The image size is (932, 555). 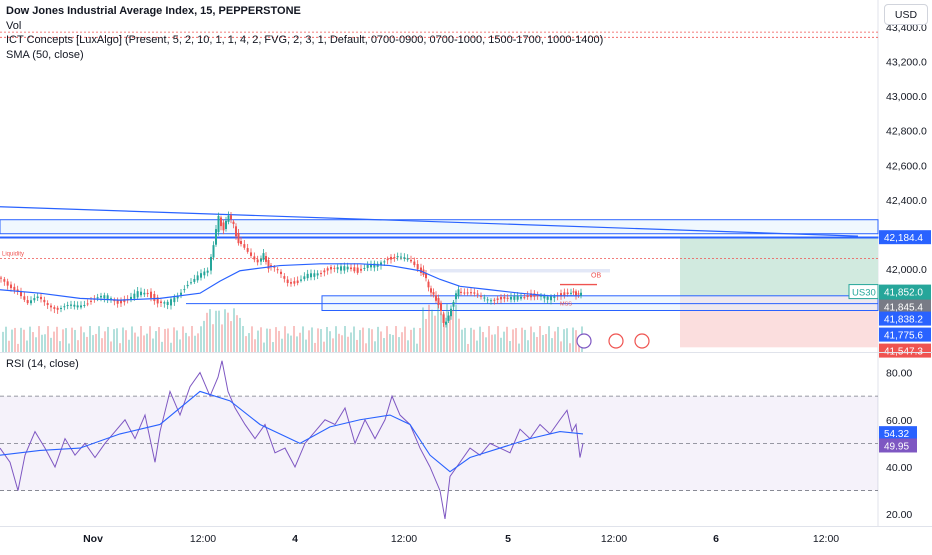 I want to click on price-axis-tick-label: 42,600.0, so click(x=906, y=166).